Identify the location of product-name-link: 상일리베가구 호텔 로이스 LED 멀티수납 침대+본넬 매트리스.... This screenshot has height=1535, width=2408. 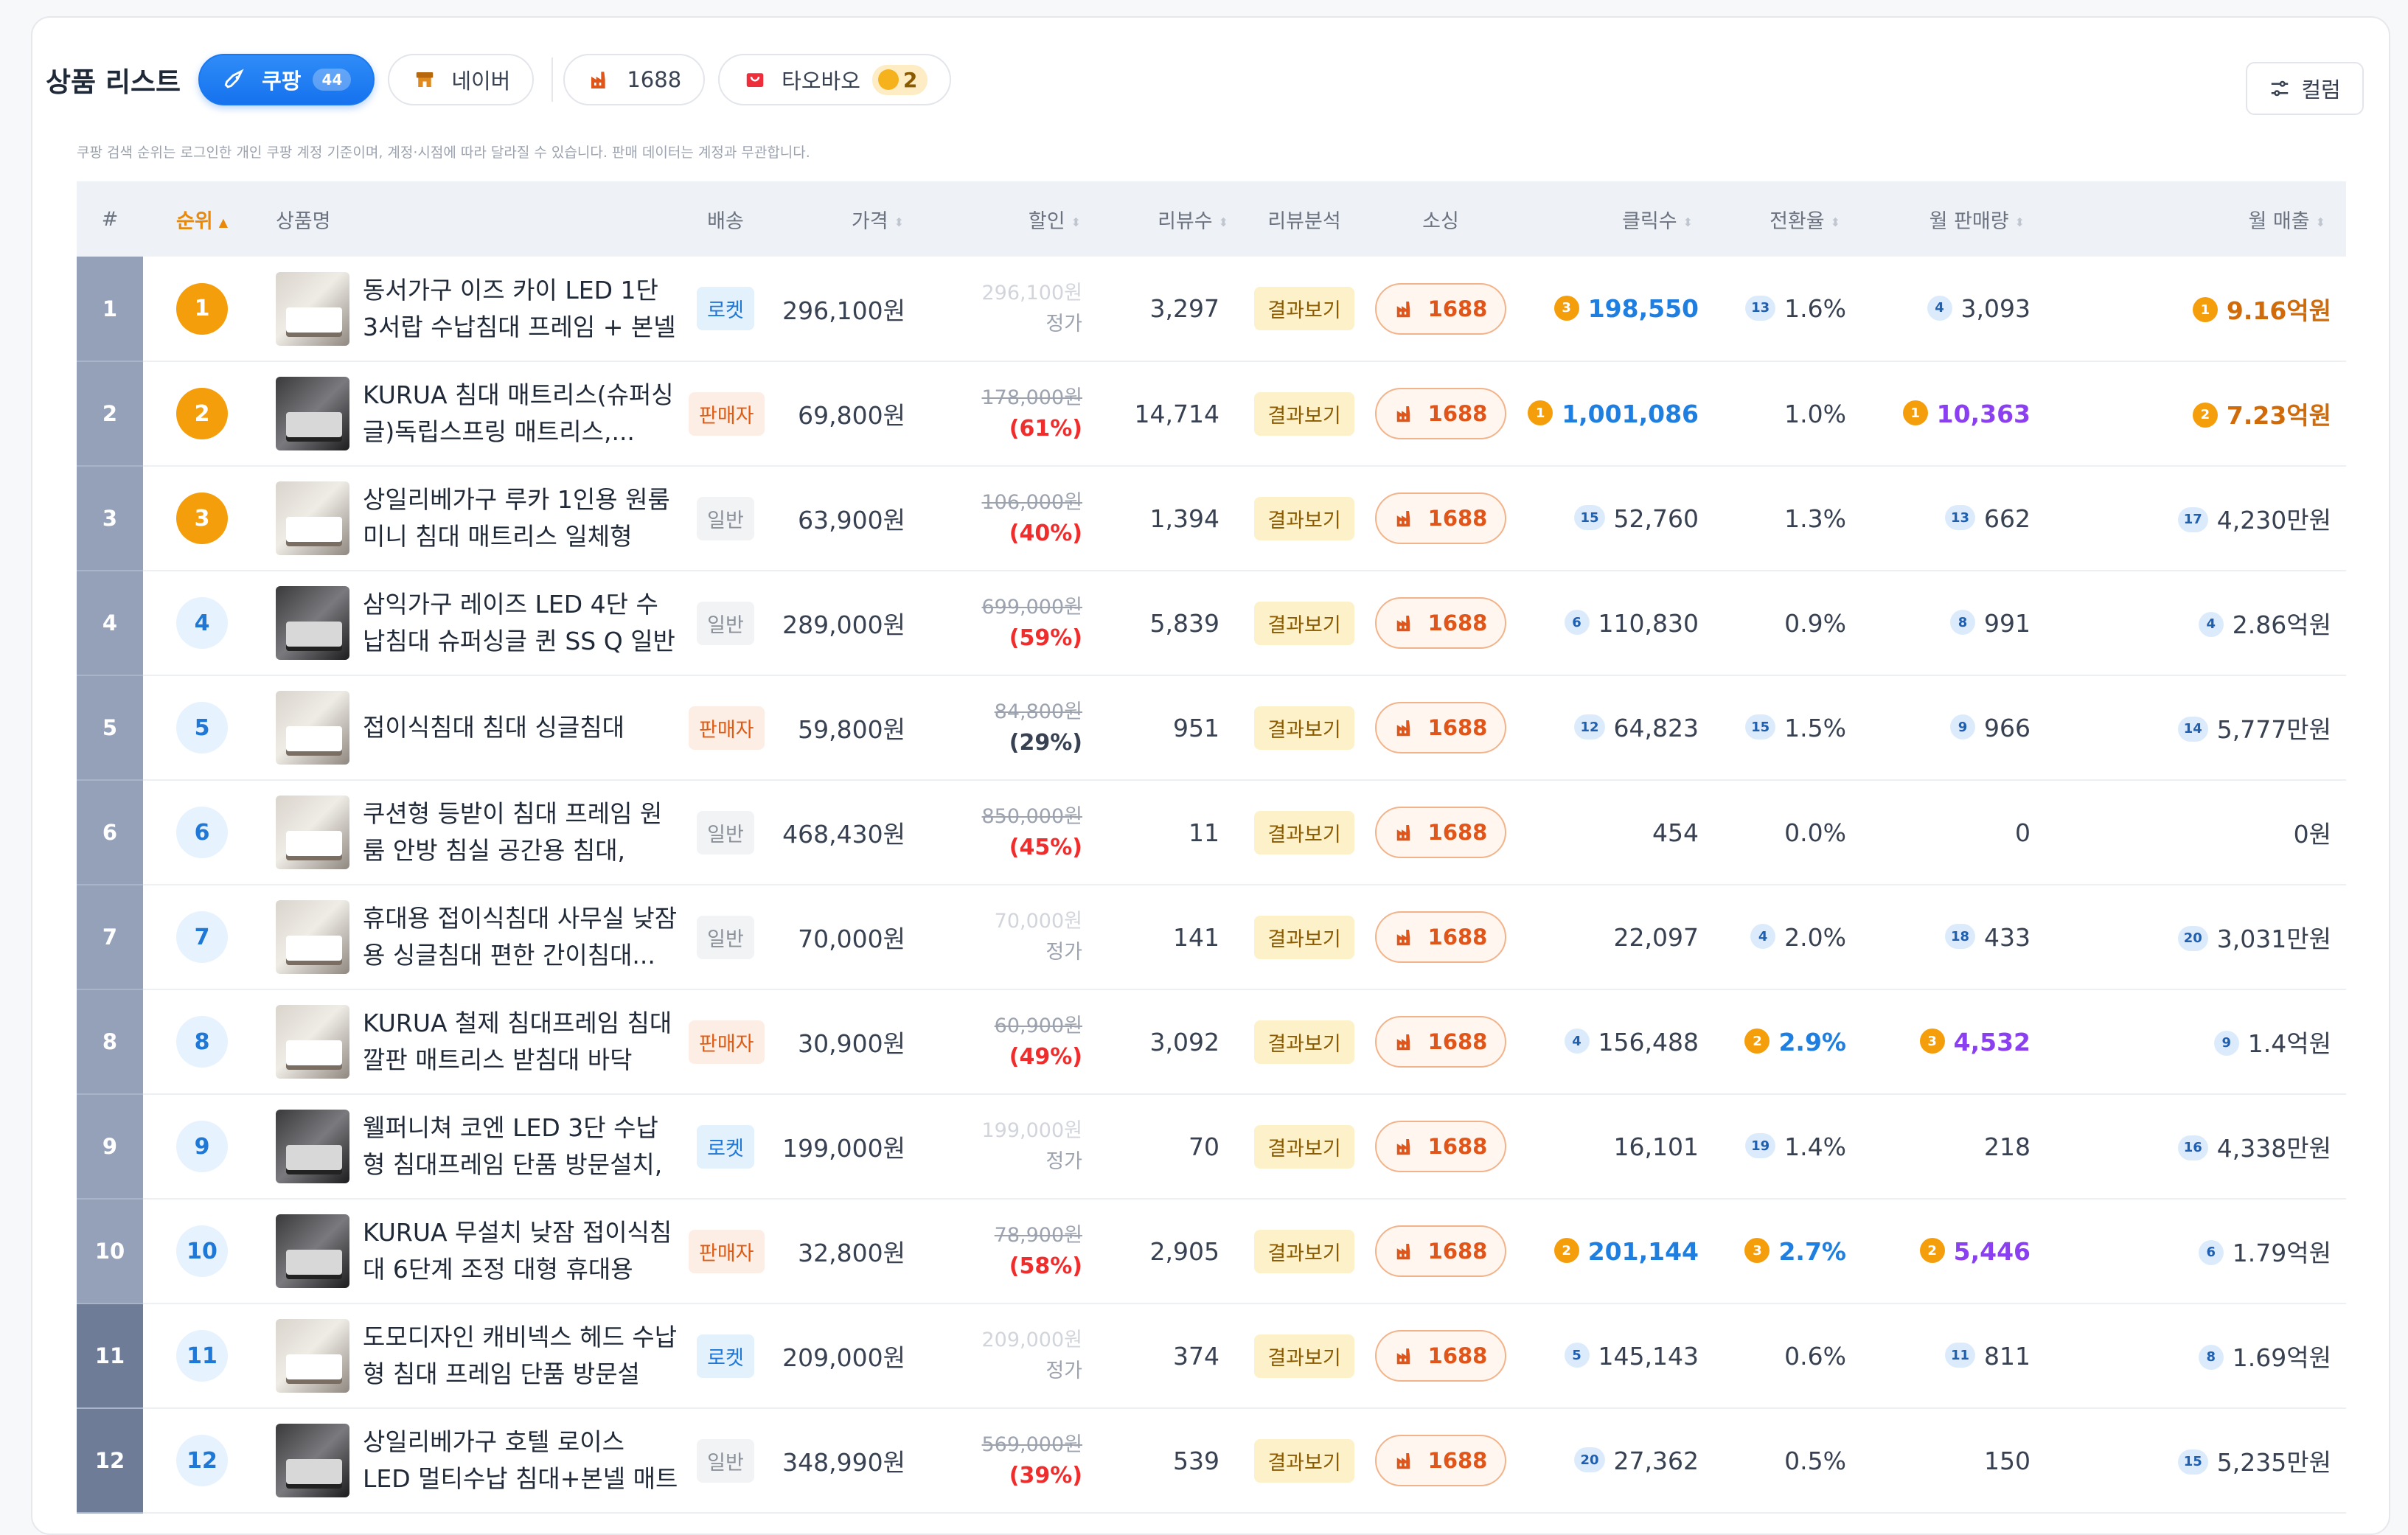
(520, 1460).